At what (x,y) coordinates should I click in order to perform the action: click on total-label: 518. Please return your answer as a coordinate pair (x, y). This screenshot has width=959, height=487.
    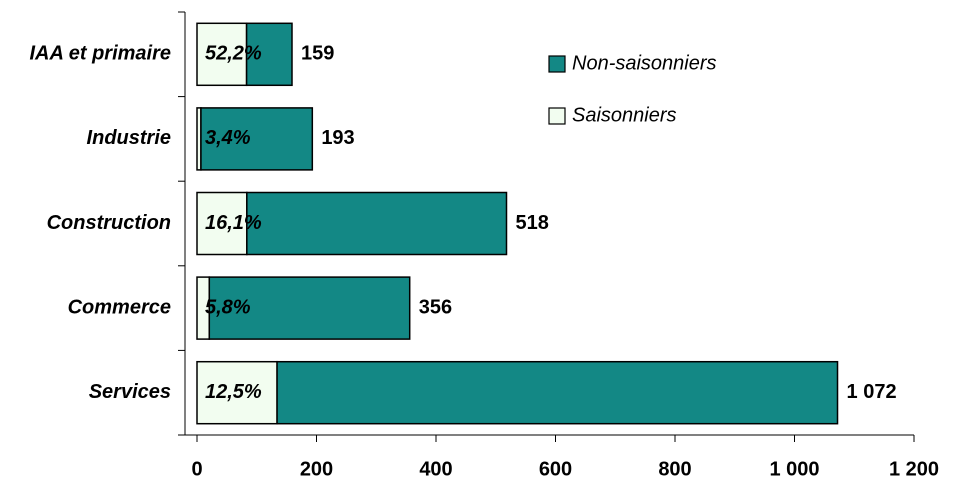
    Looking at the image, I should click on (532, 223).